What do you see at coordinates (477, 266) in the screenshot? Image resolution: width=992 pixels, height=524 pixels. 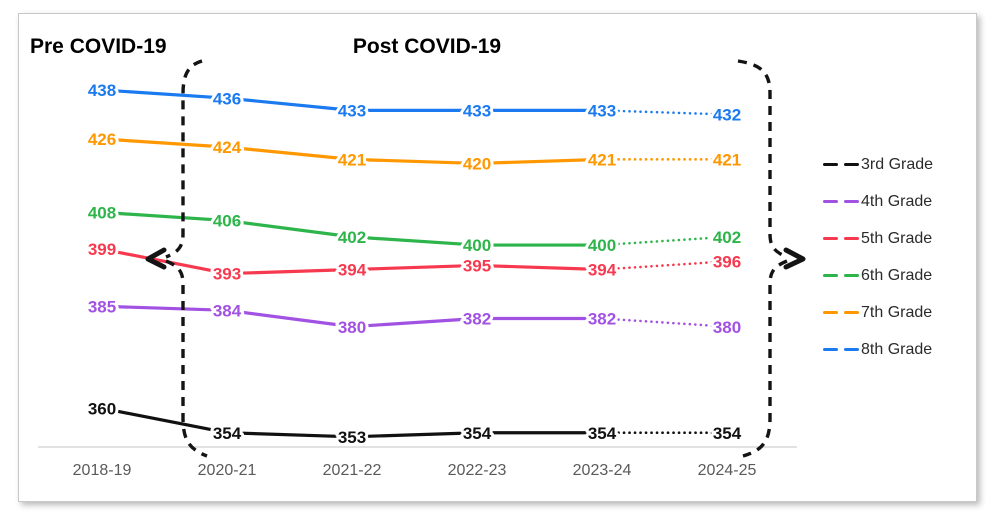 I see `data-label-5th-grade-2022-23: 395` at bounding box center [477, 266].